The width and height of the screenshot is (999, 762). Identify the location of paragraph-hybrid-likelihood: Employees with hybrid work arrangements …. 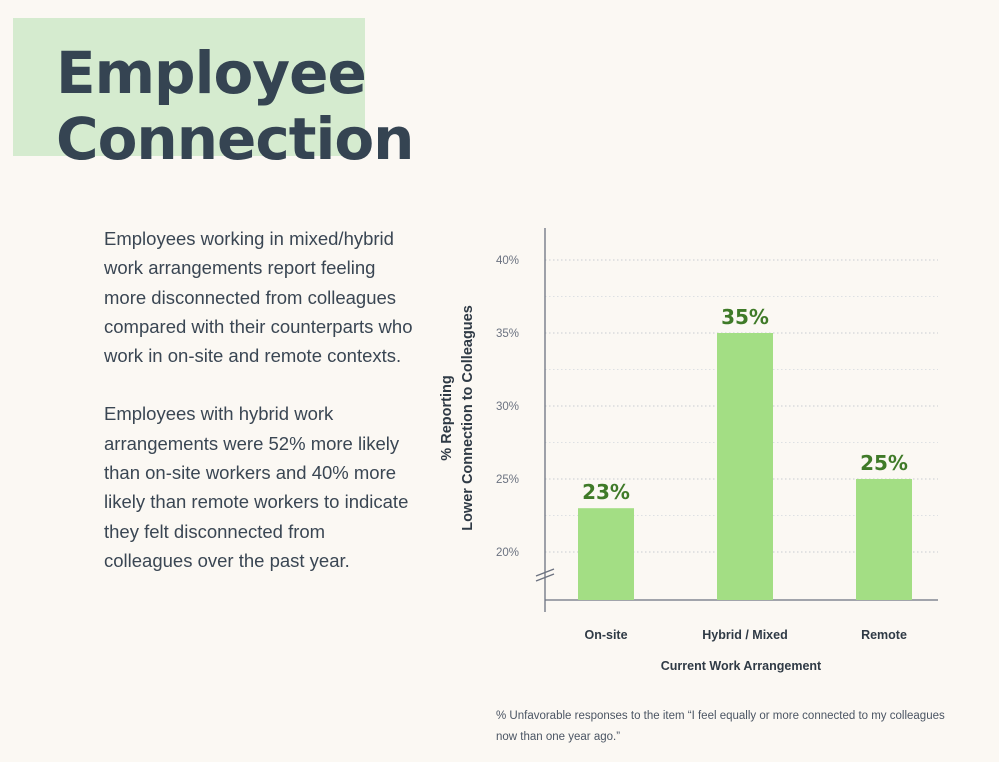
(256, 487).